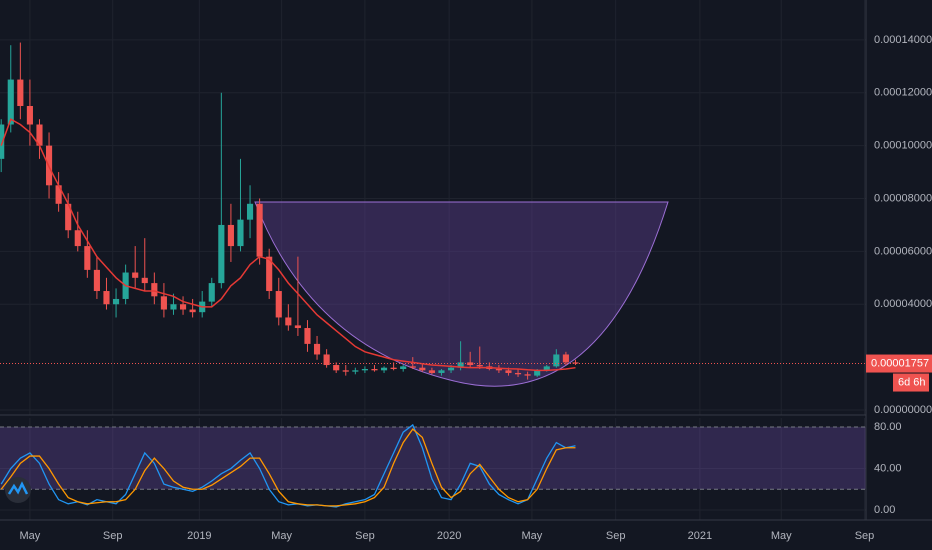 Image resolution: width=932 pixels, height=550 pixels. I want to click on y-tick-label: 40.00, so click(888, 468).